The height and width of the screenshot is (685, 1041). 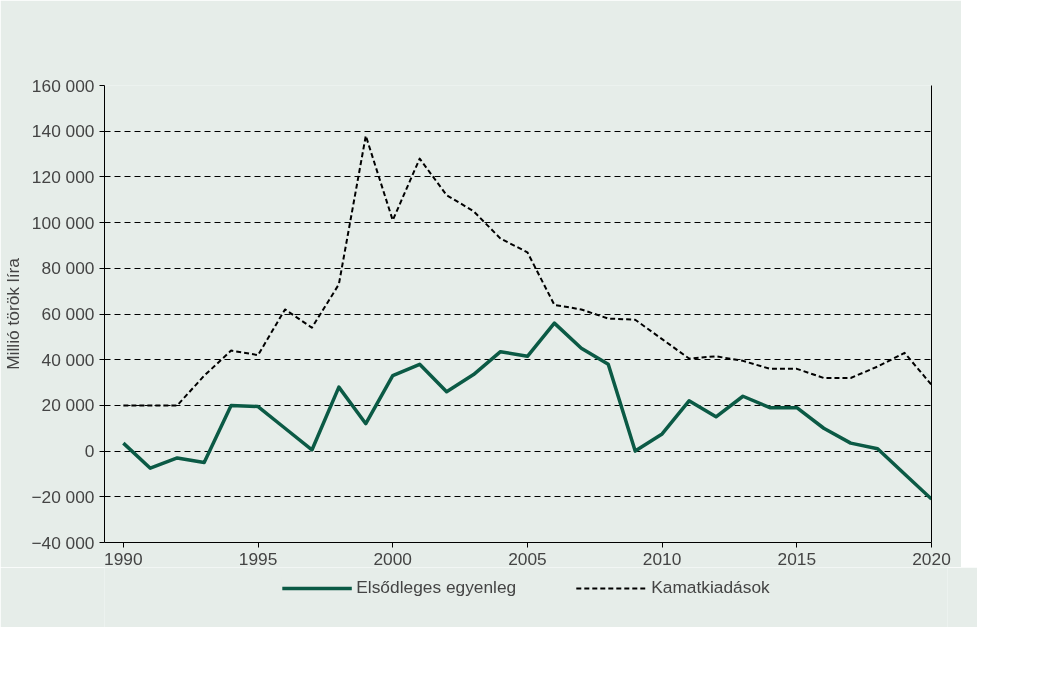 I want to click on y-tick-label: −40 000, so click(x=63, y=542).